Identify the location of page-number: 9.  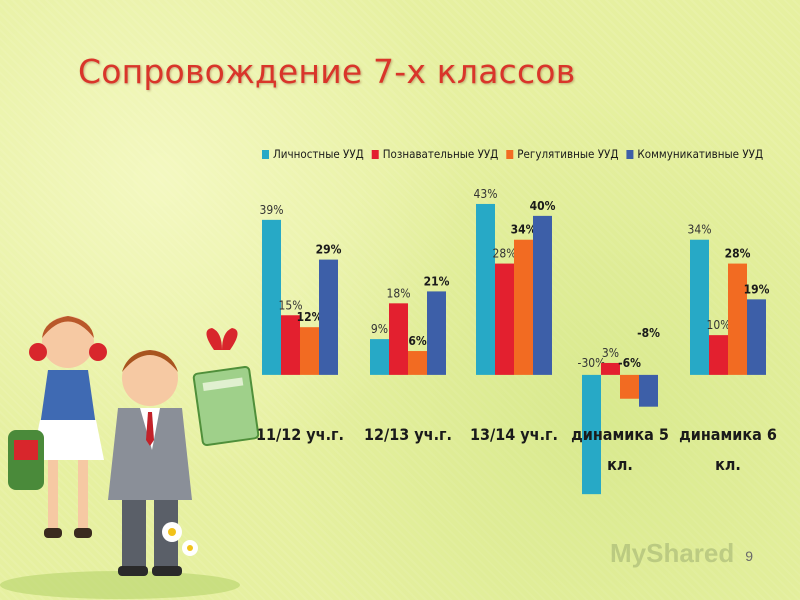
(749, 556).